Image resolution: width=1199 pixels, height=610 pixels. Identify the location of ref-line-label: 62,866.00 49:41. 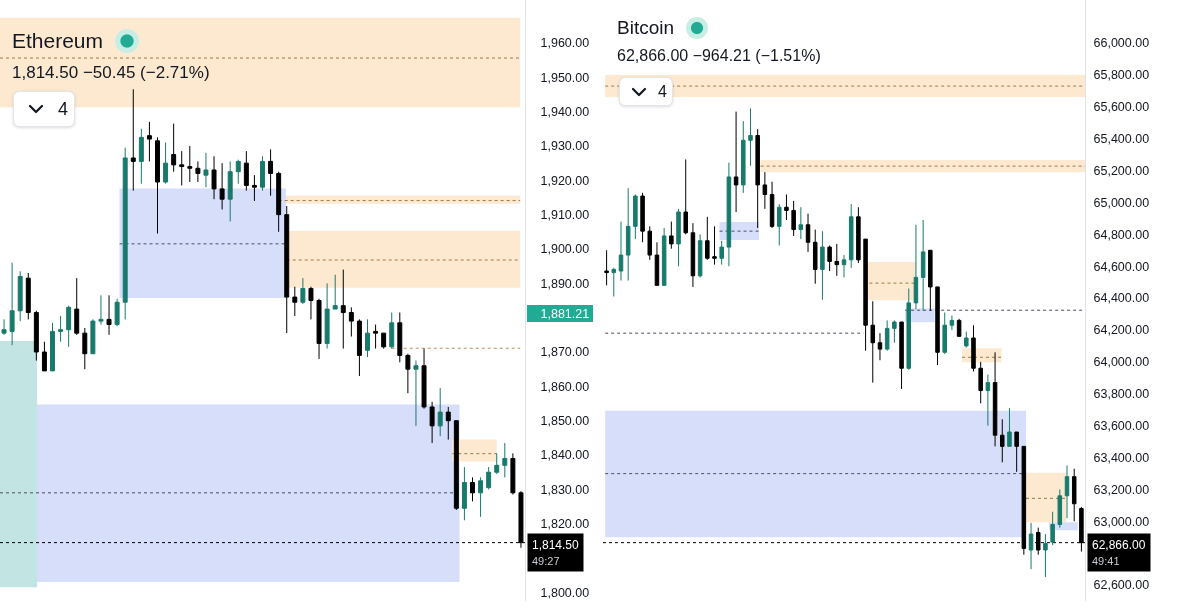
(1119, 552).